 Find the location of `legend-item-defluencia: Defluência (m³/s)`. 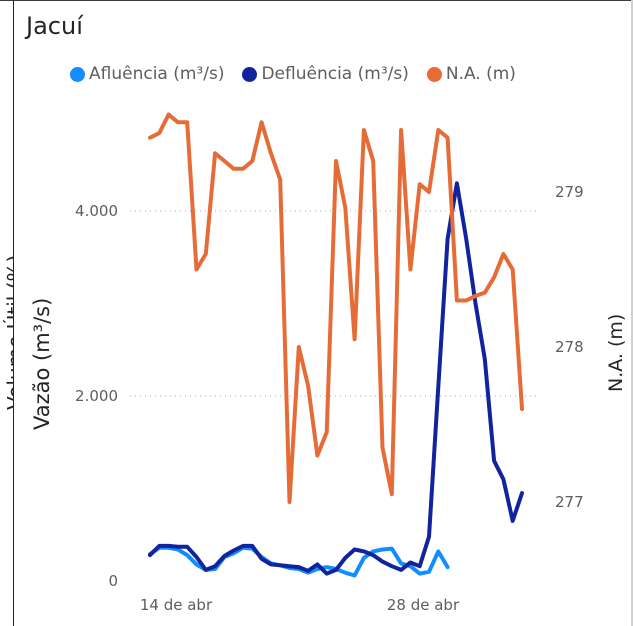

legend-item-defluencia: Defluência (m³/s) is located at coordinates (325, 74).